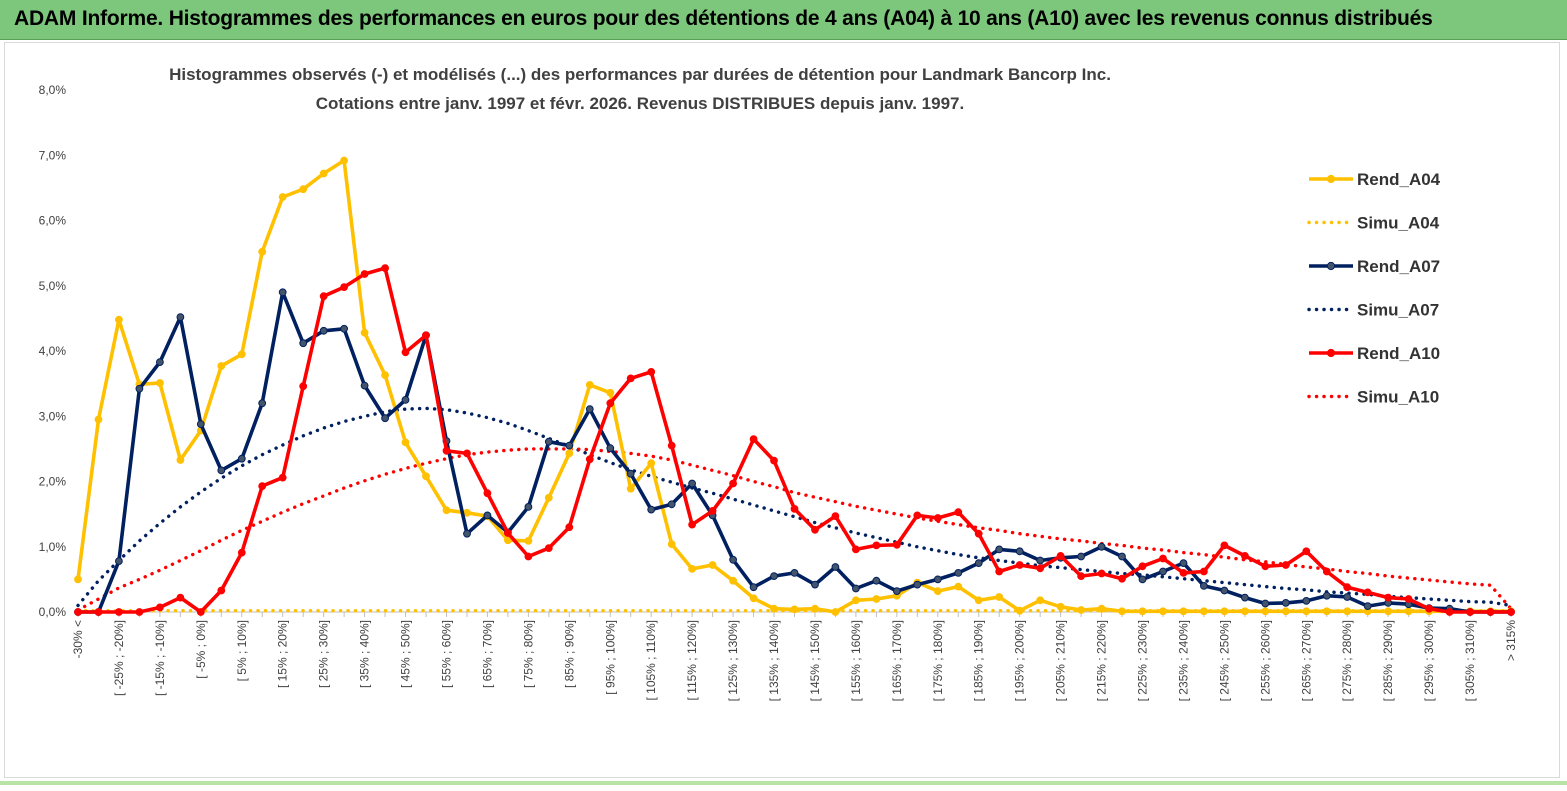 The height and width of the screenshot is (791, 1567). What do you see at coordinates (53, 416) in the screenshot?
I see `y-tick-label: 3,0%` at bounding box center [53, 416].